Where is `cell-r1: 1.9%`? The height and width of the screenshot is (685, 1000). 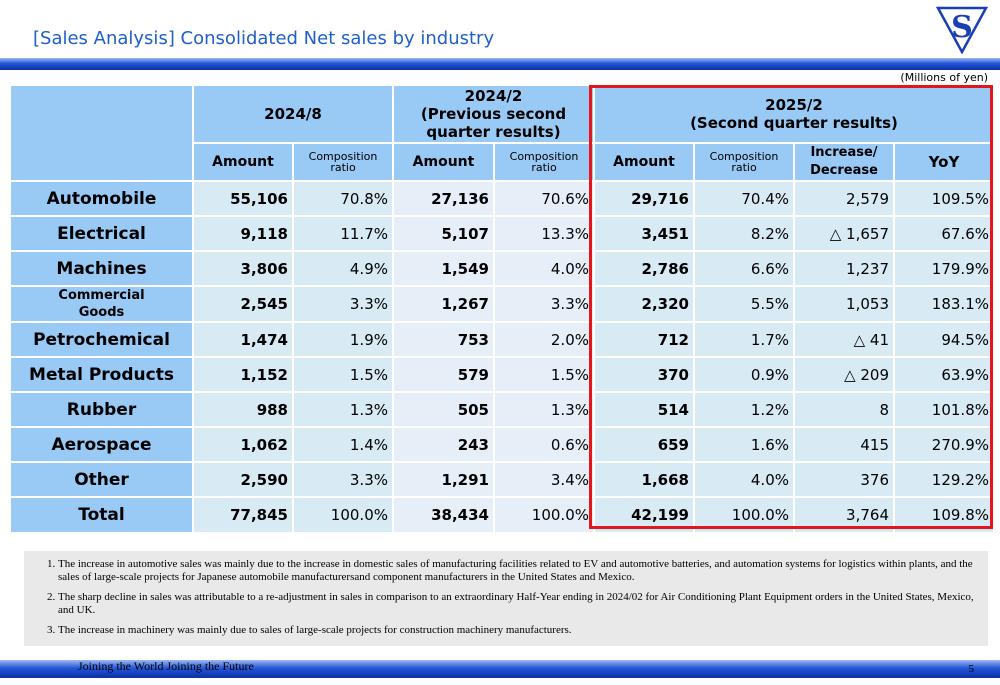
cell-r1: 1.9% is located at coordinates (343, 339).